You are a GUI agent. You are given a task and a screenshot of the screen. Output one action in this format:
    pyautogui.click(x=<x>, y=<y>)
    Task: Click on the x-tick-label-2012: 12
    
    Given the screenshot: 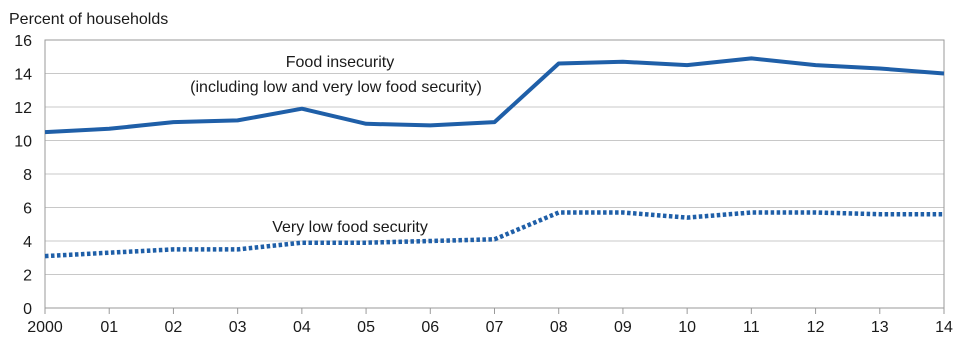 What is the action you would take?
    pyautogui.click(x=816, y=327)
    